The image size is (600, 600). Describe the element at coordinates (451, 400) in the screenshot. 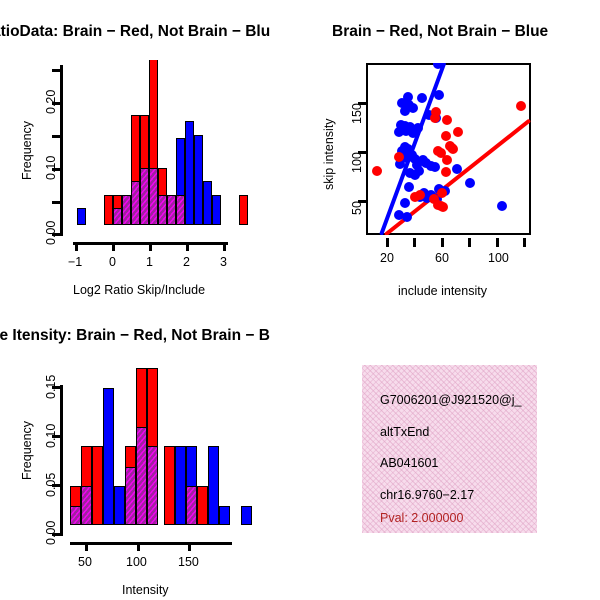

I see `info-line-gene-id: G7006201@J921520@j_` at that location.